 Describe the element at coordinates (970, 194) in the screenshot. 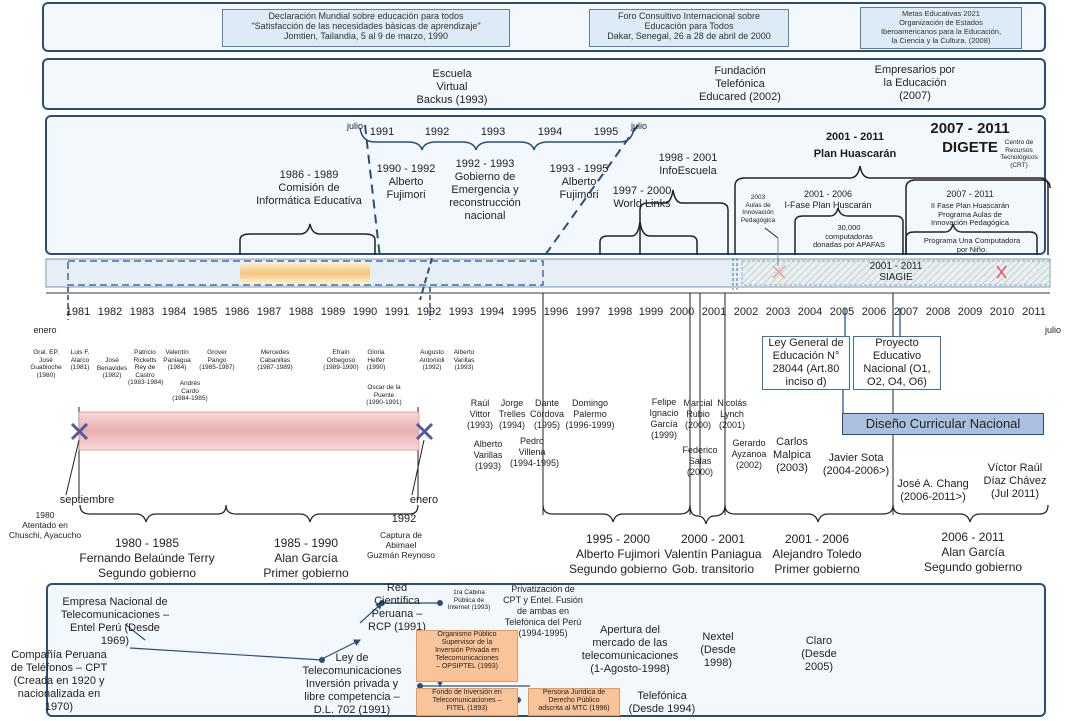

I see `fase2-years: 2007 - 2011` at that location.